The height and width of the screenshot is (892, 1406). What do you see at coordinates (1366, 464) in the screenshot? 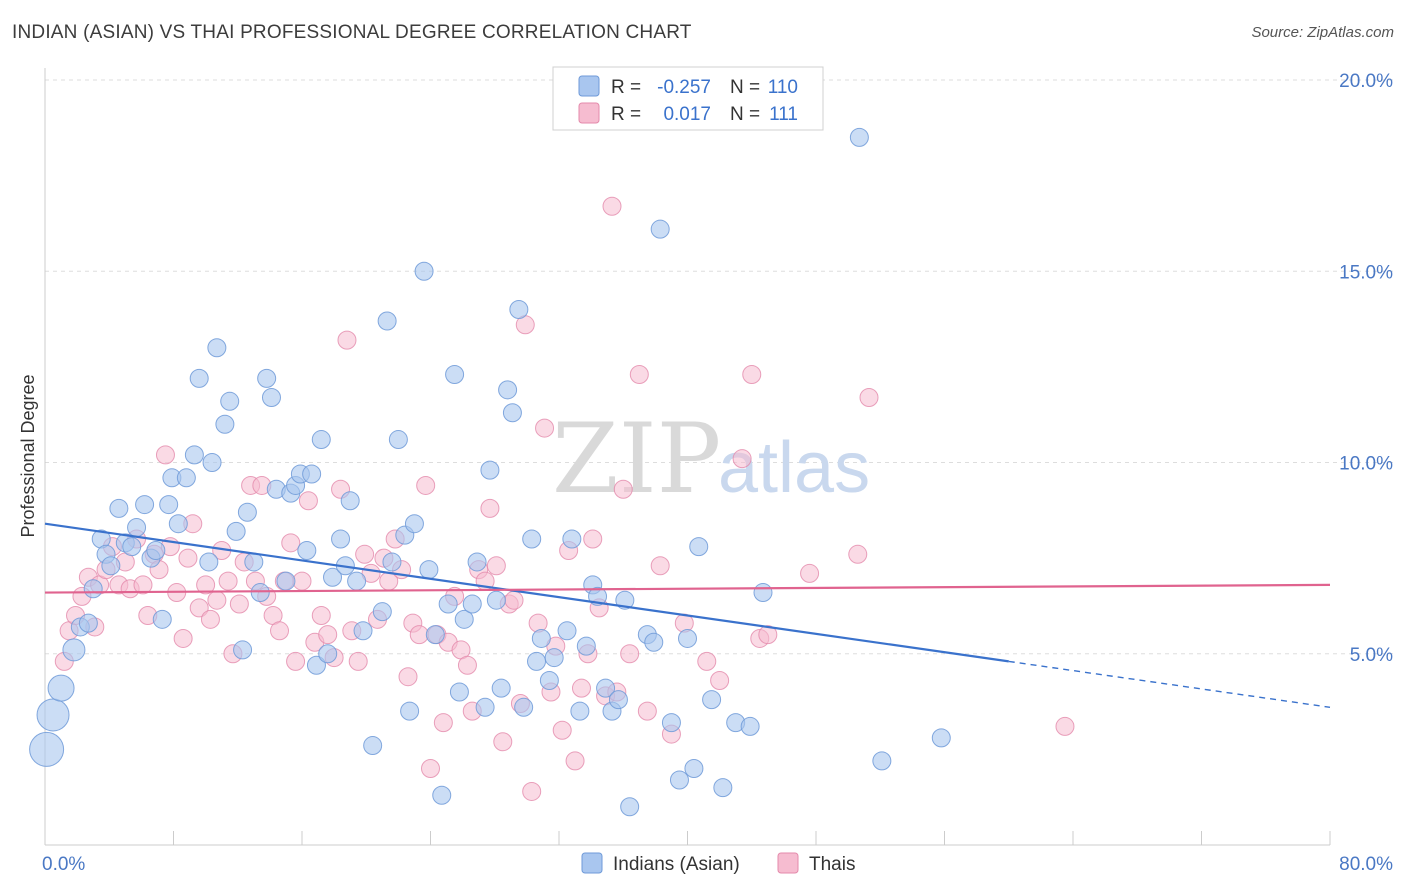
I see `y-tick-label: 10.0%` at bounding box center [1366, 464].